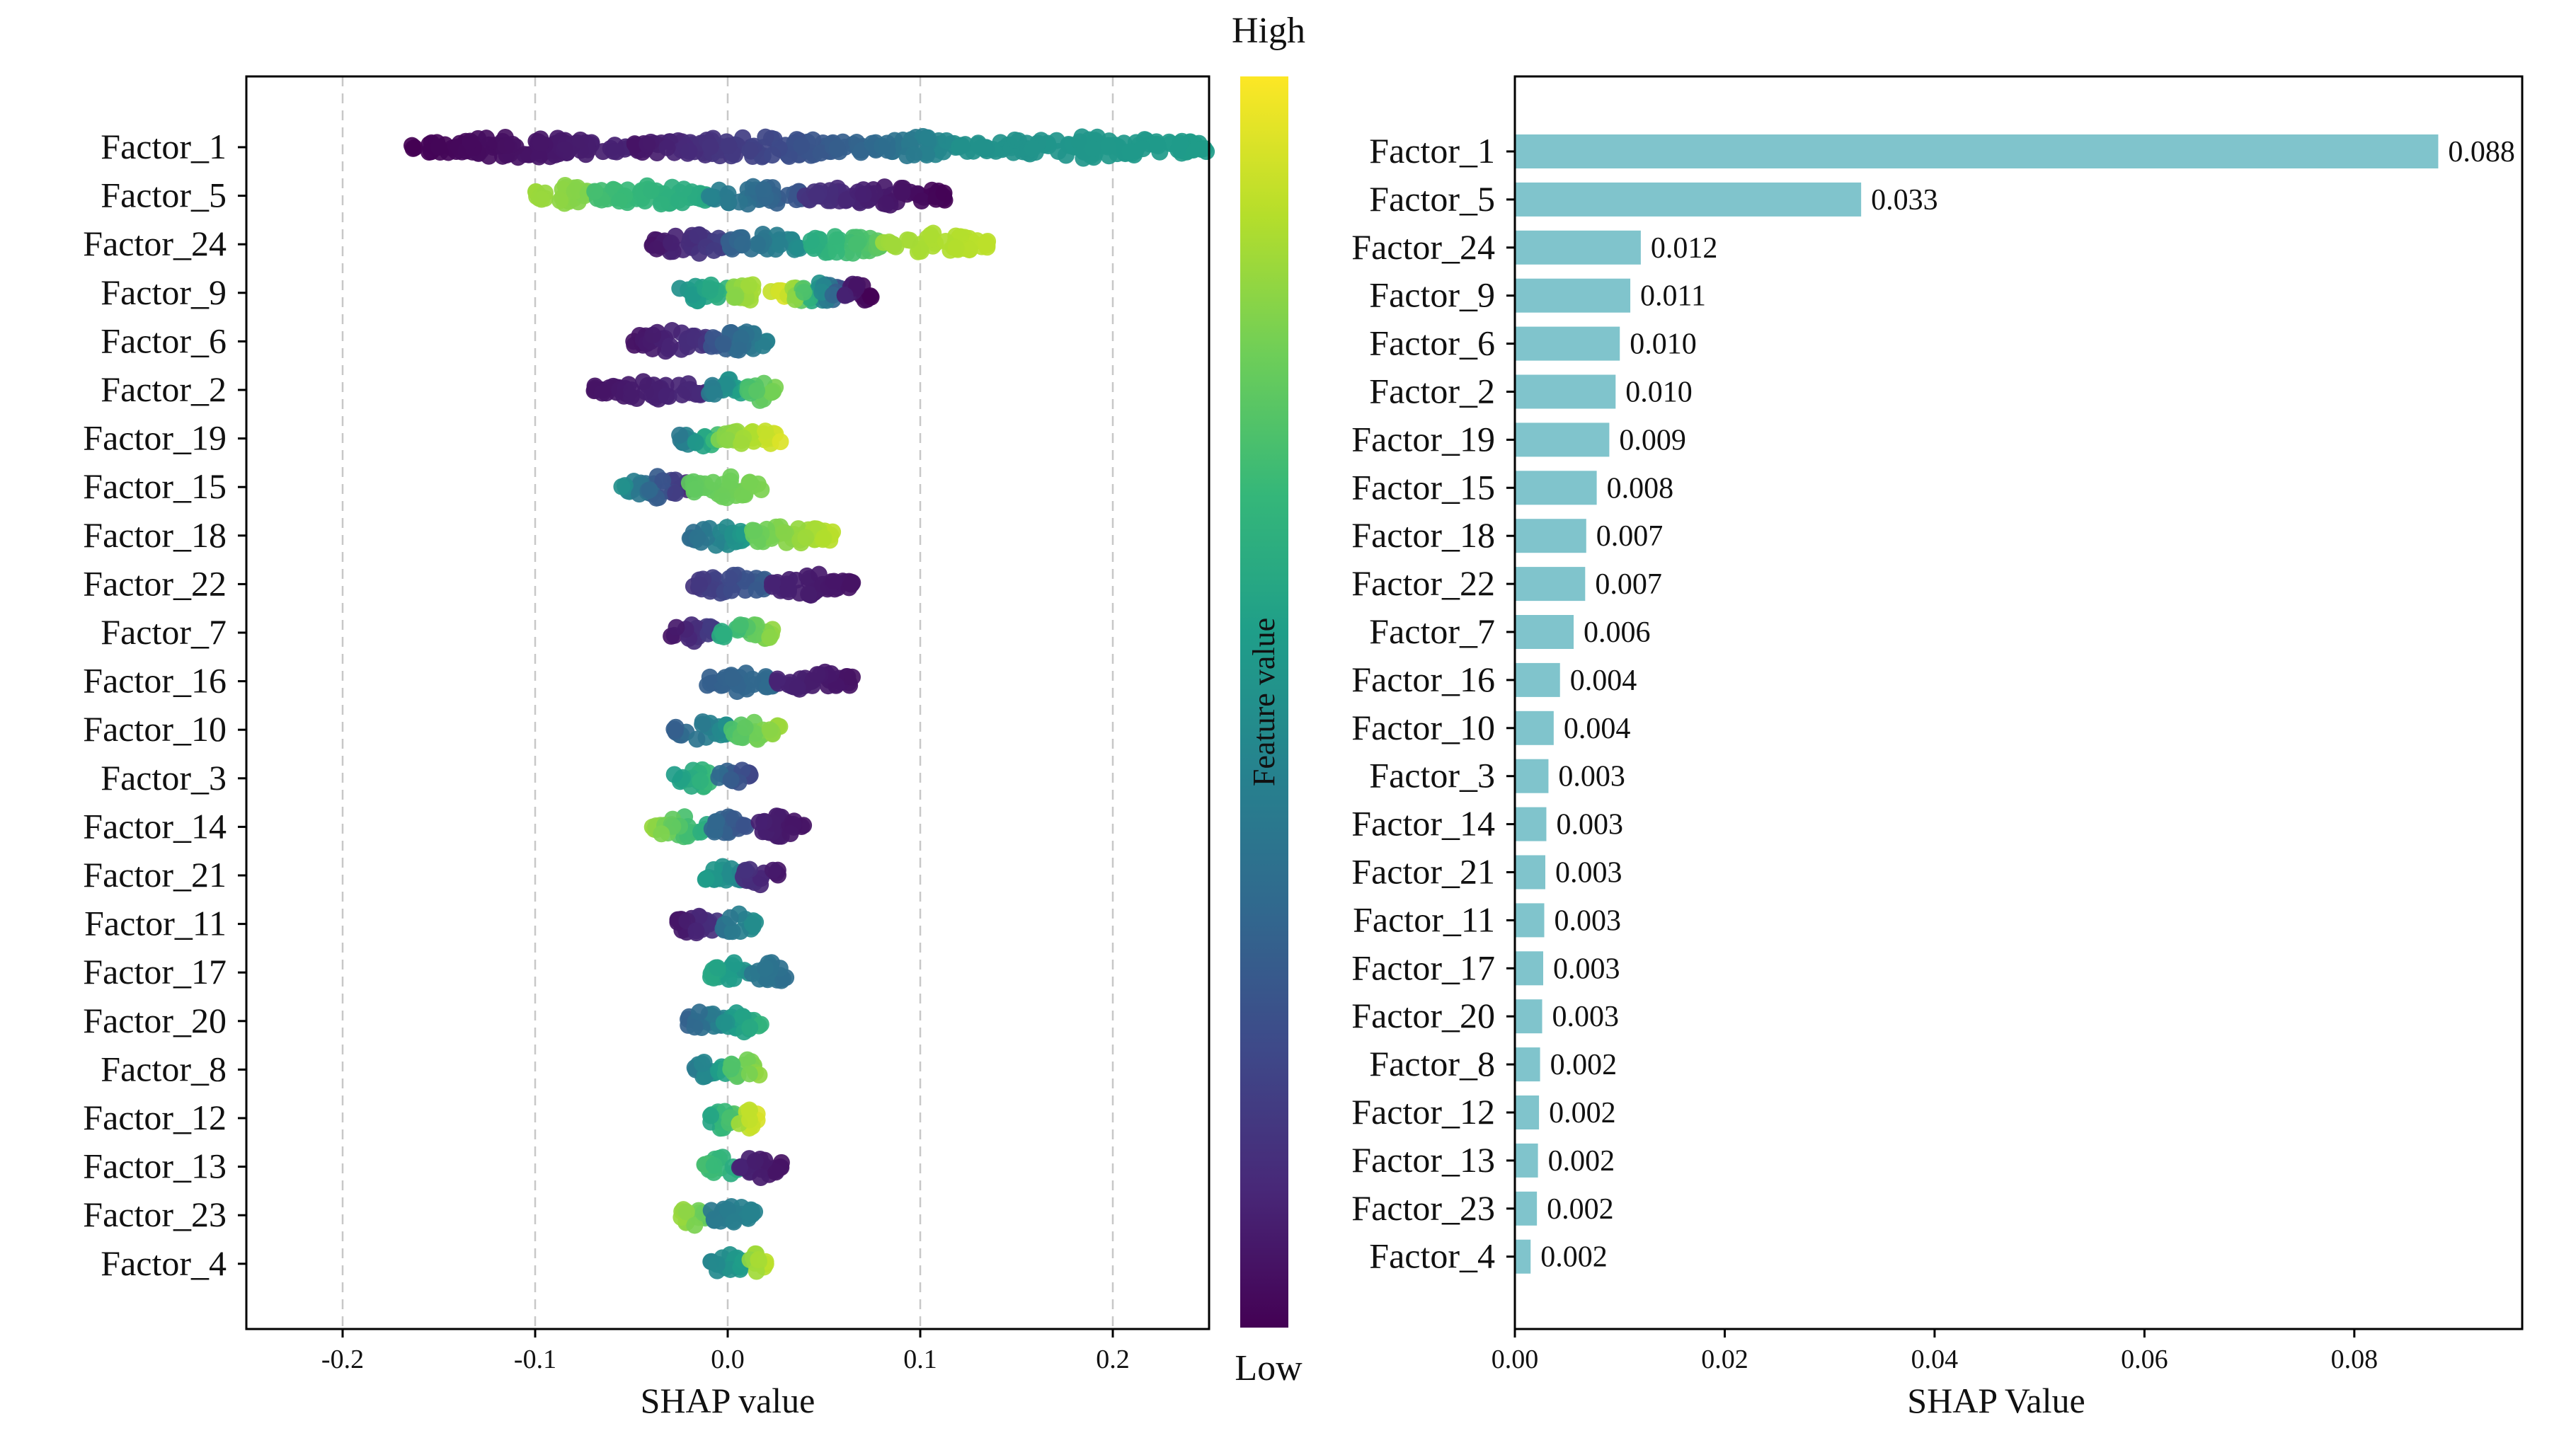  Describe the element at coordinates (1268, 699) in the screenshot. I see `colorbar: High Low Feature value` at that location.